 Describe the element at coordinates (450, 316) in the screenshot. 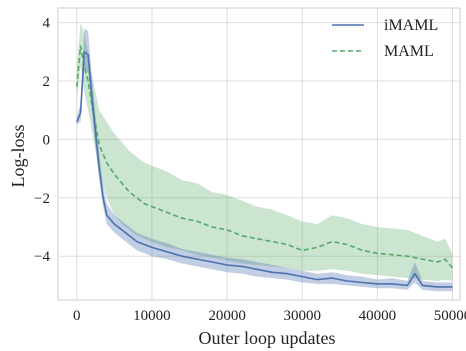

I see `x-tick-label: 50000` at that location.